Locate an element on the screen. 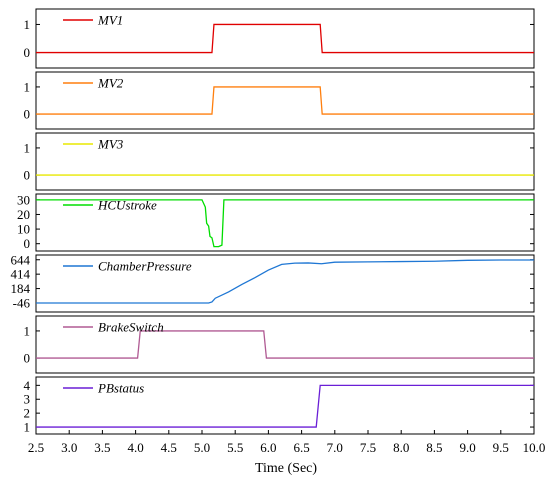 The height and width of the screenshot is (478, 550). y-tick-label: 184 is located at coordinates (21, 288).